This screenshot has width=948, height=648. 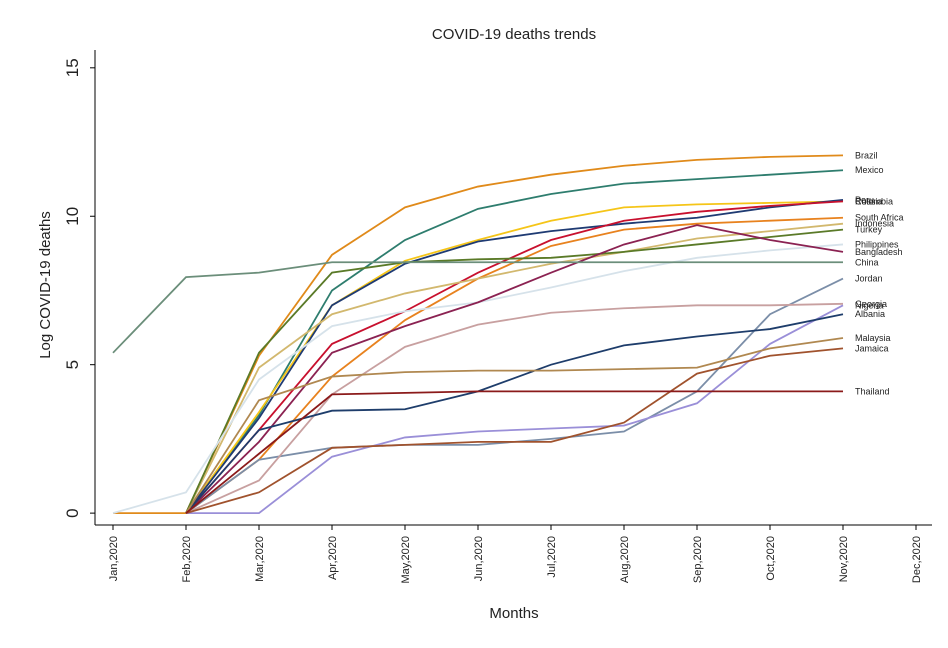 I want to click on x-tick-label: Nov,2020, so click(x=844, y=559).